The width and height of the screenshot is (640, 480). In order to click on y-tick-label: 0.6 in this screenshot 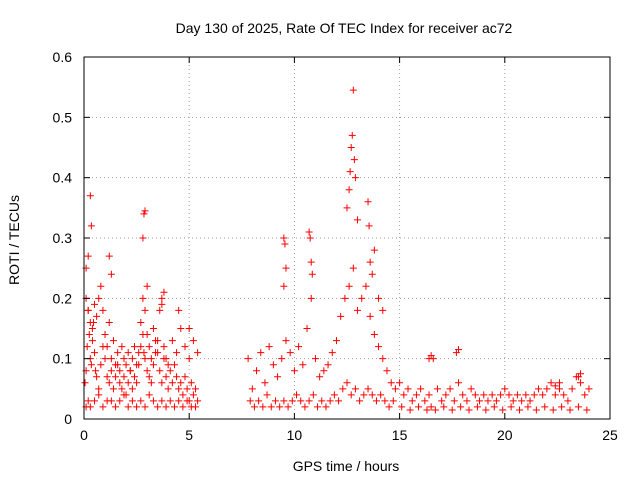, I will do `click(63, 57)`.